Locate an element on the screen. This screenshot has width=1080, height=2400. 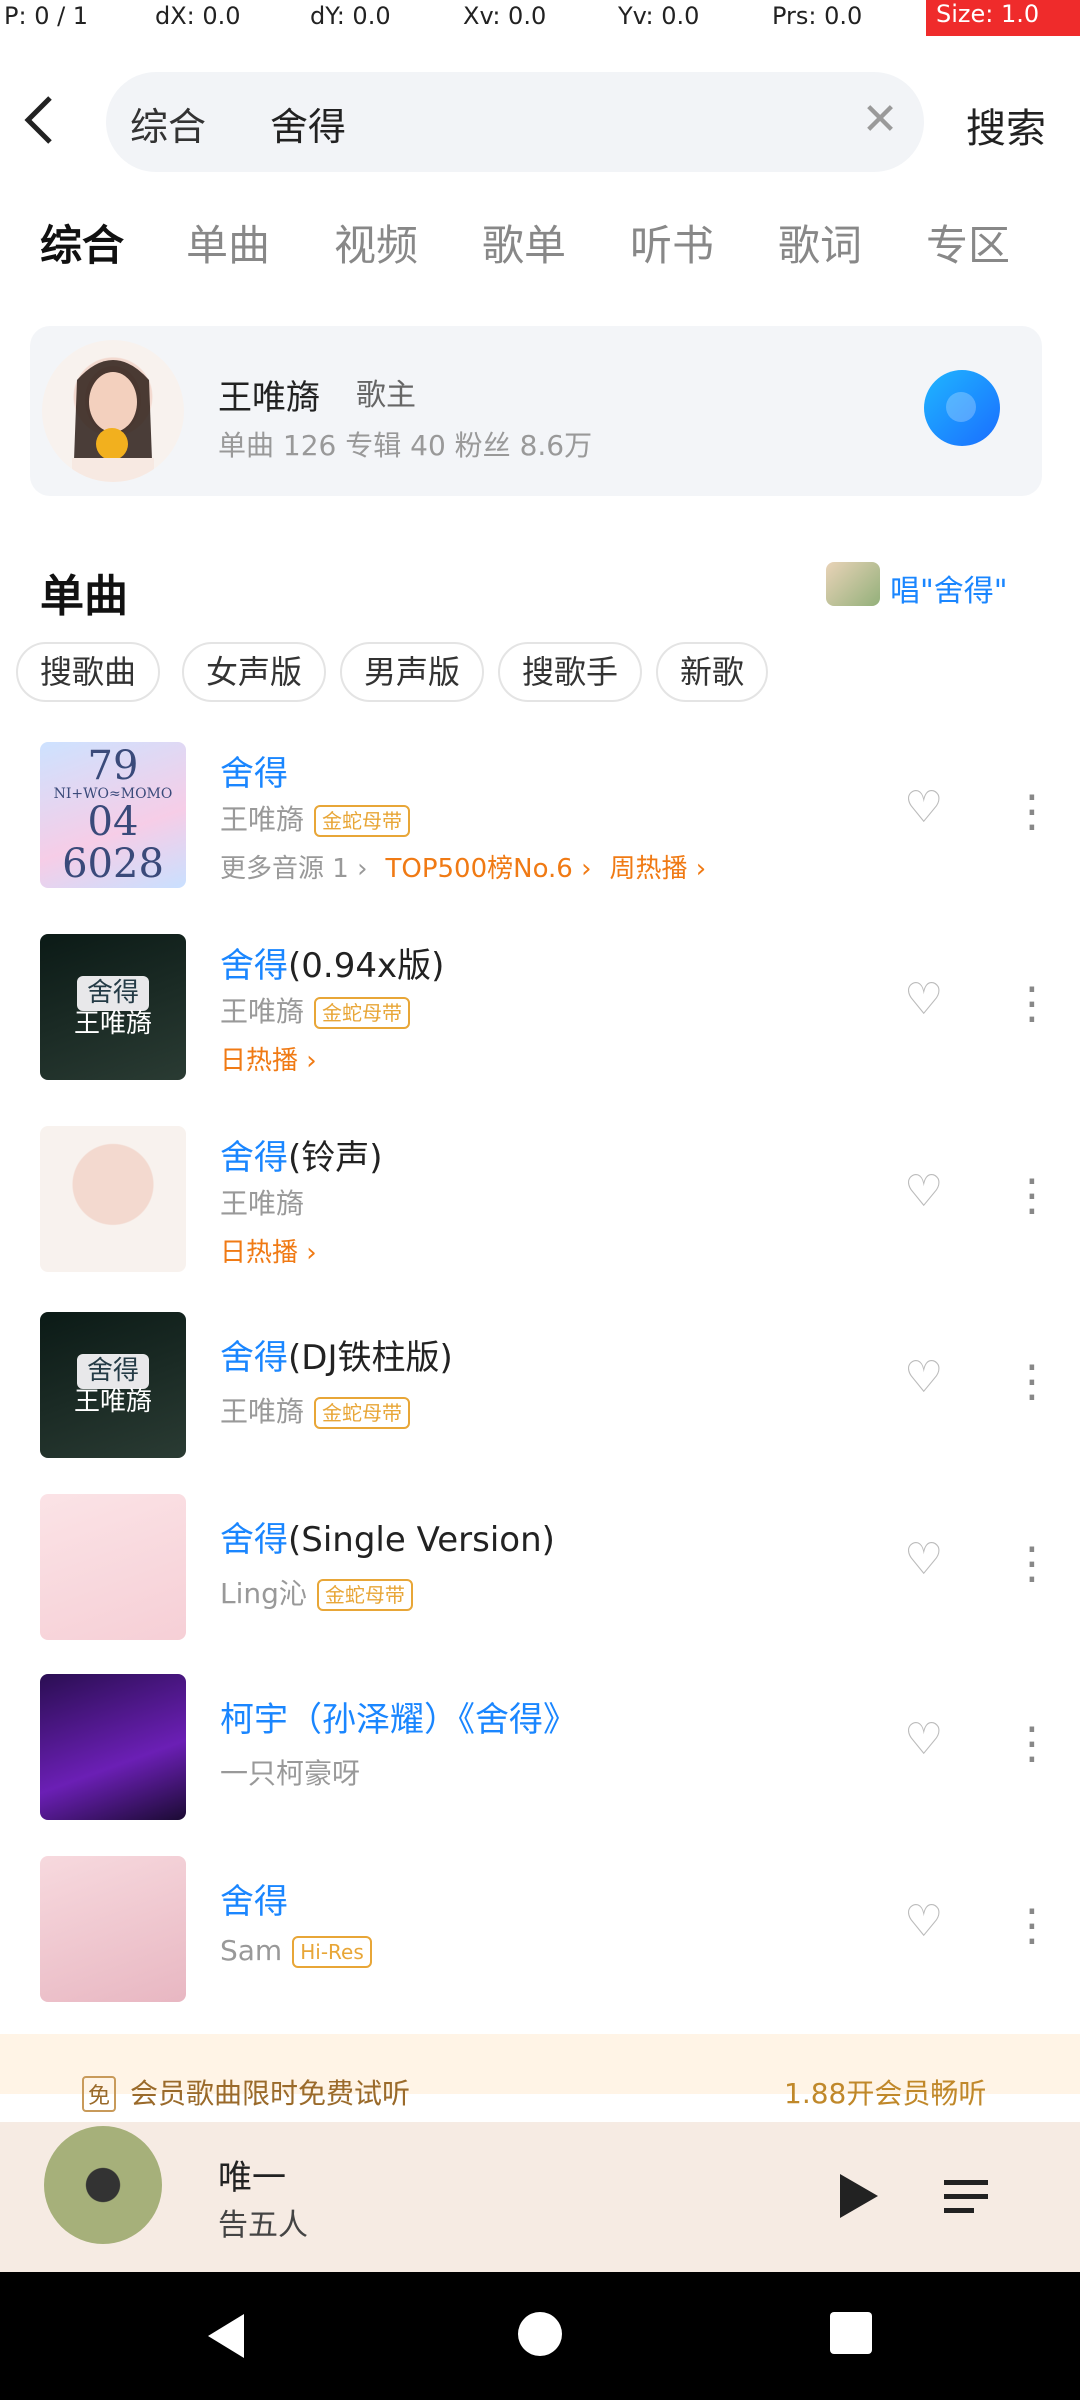
section-link: 唱"舍得" is located at coordinates (949, 591).